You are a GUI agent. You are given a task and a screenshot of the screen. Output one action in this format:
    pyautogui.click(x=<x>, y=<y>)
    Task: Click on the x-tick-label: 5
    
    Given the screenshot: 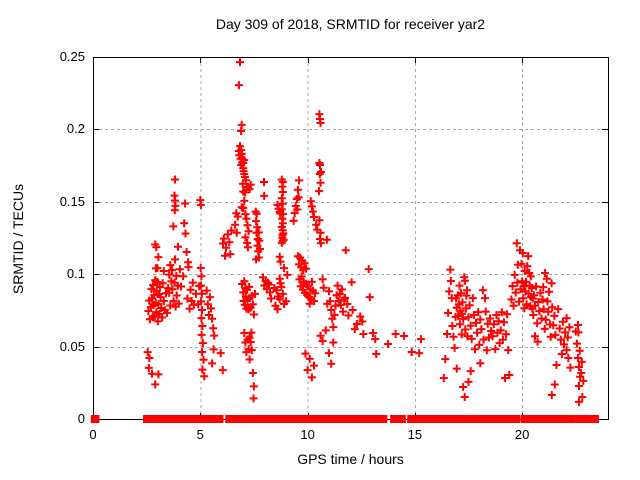 What is the action you would take?
    pyautogui.click(x=200, y=434)
    